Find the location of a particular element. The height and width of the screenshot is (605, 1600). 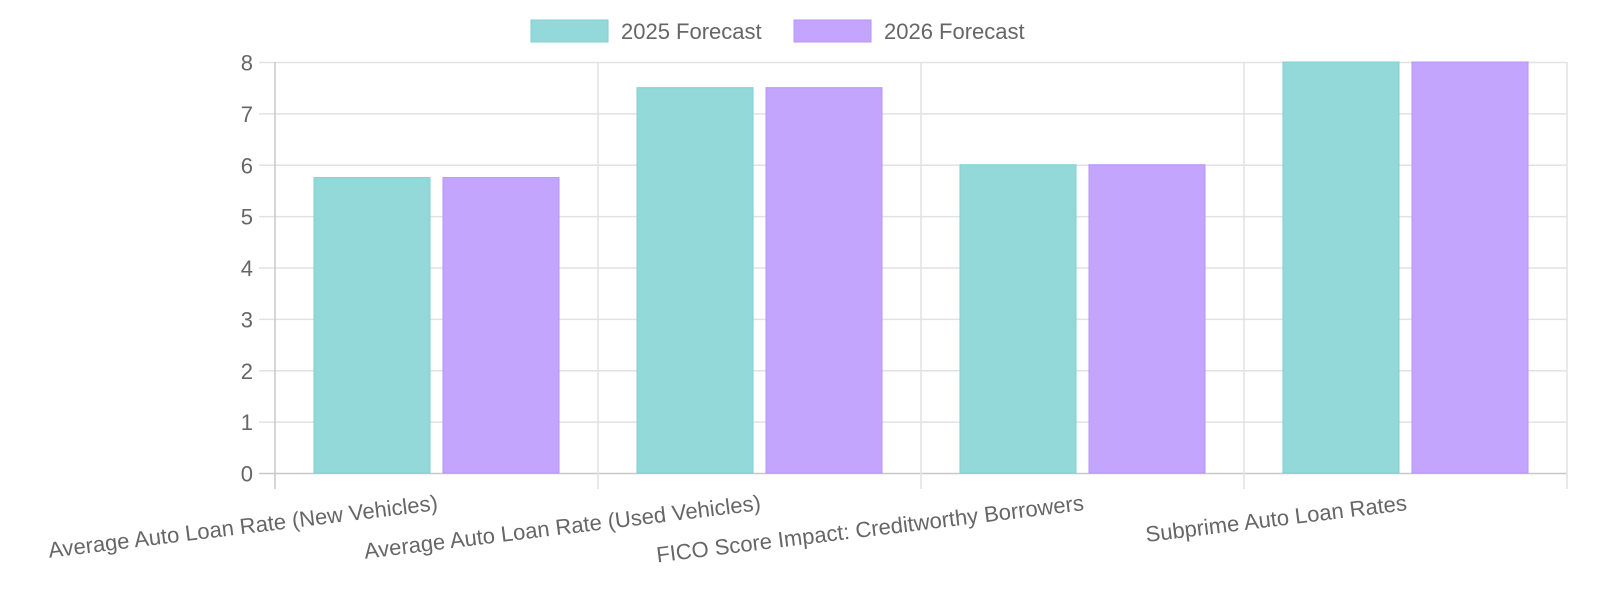

y-tick-label: 6 is located at coordinates (247, 165).